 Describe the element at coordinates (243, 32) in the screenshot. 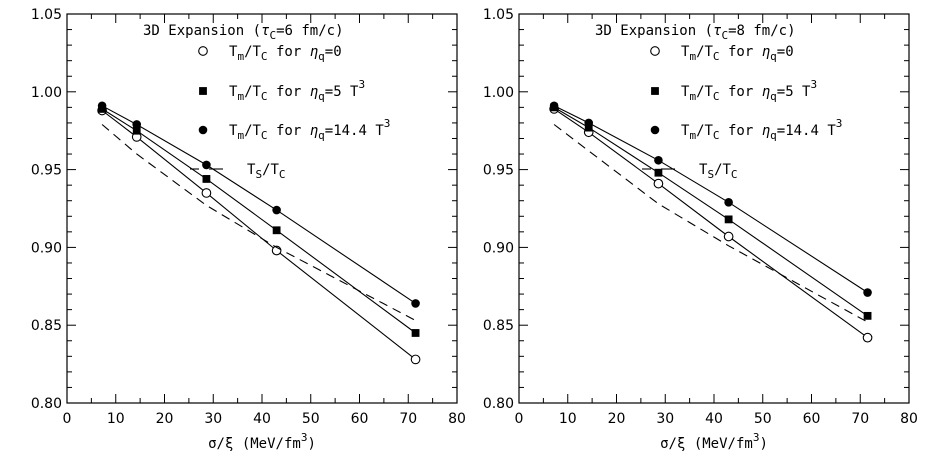

I see `panel-title: 3D Expansion (τC=6 fm/c)` at that location.